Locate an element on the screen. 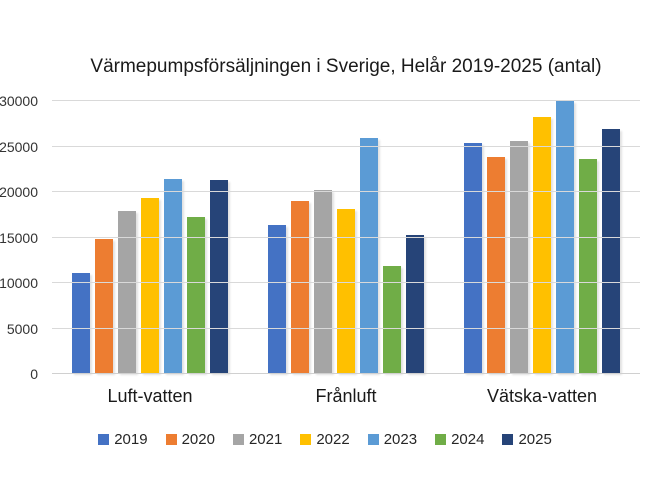  legend-item-2024: 2024 is located at coordinates (459, 439).